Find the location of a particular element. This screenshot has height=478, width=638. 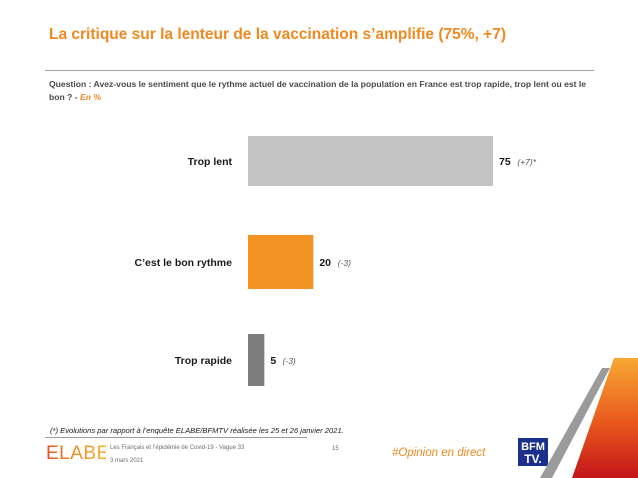

bfmtv-logo: BFM TV. is located at coordinates (533, 452).